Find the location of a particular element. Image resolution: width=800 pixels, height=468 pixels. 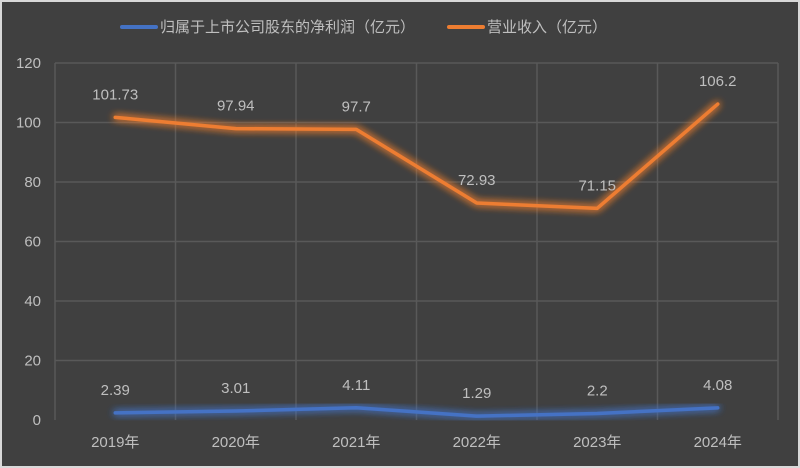

legend-label-revenue: 营业收入（亿元） is located at coordinates (547, 27).